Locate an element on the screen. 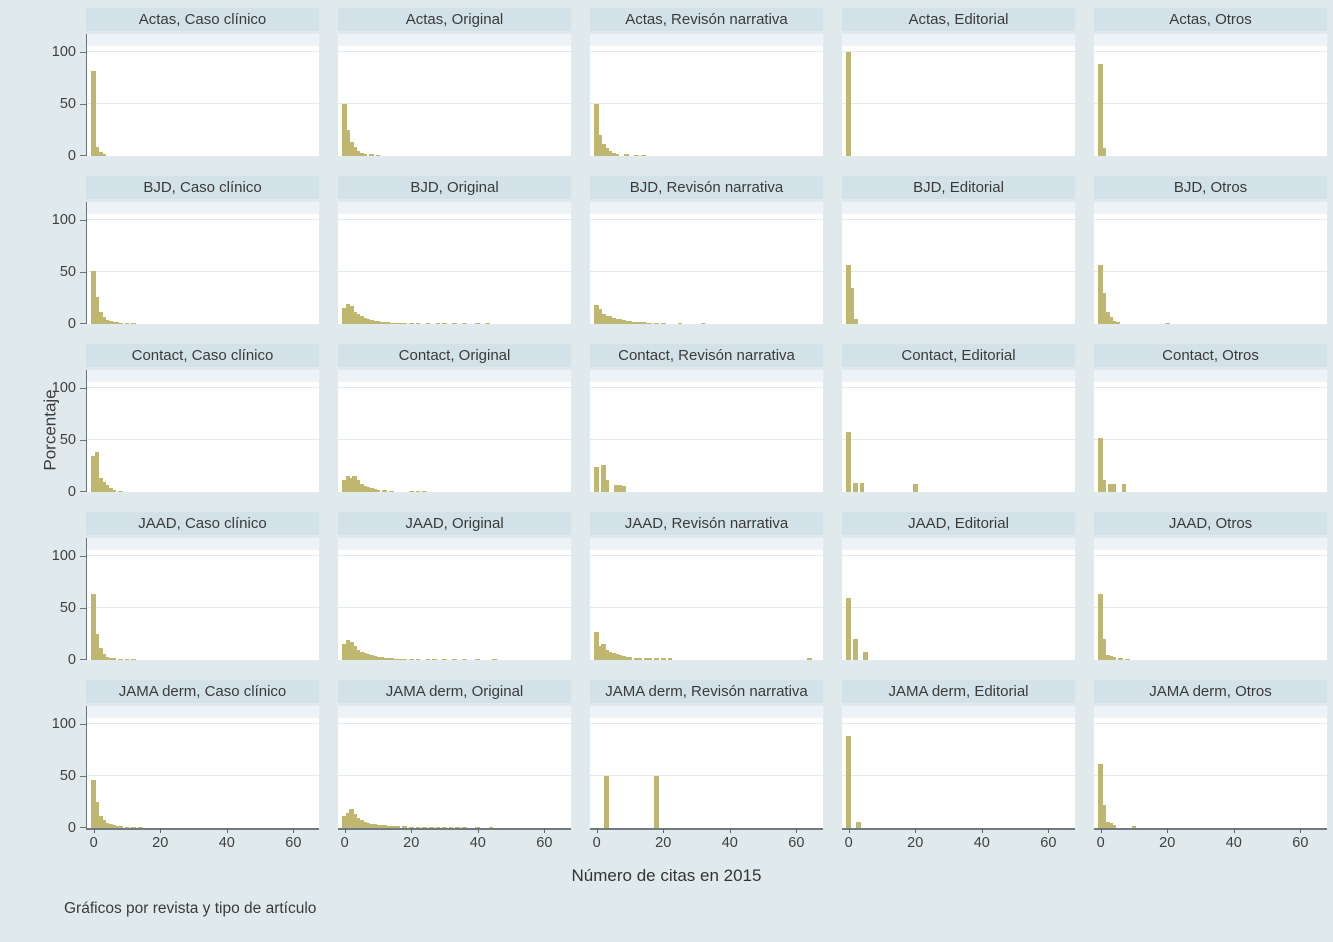  facet-panel: Contact, Editorial is located at coordinates (958, 418).